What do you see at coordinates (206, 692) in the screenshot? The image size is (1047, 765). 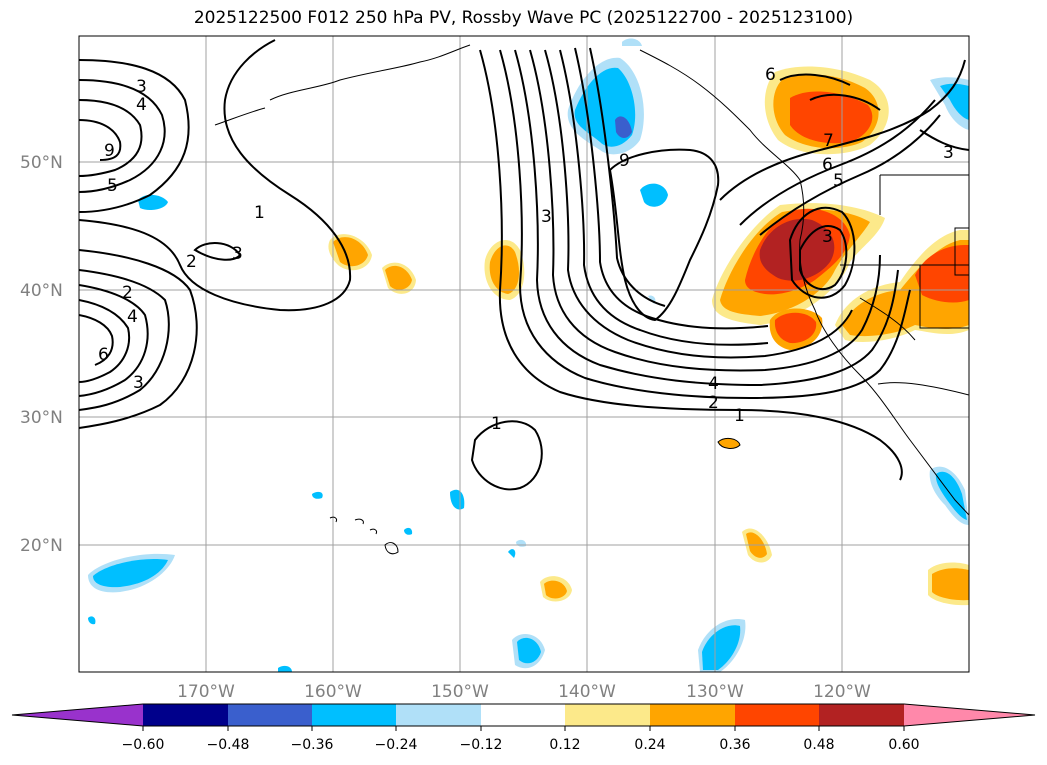 I see `lon-label: 170°W` at bounding box center [206, 692].